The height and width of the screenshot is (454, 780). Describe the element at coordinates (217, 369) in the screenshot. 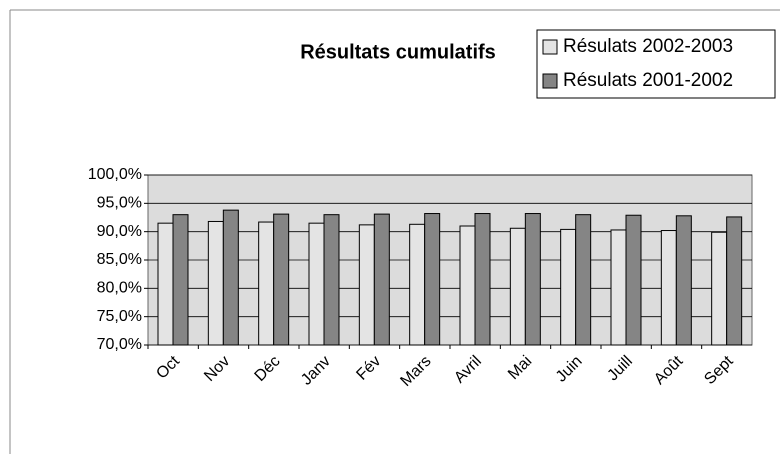

I see `x-tick-label: Nov` at that location.